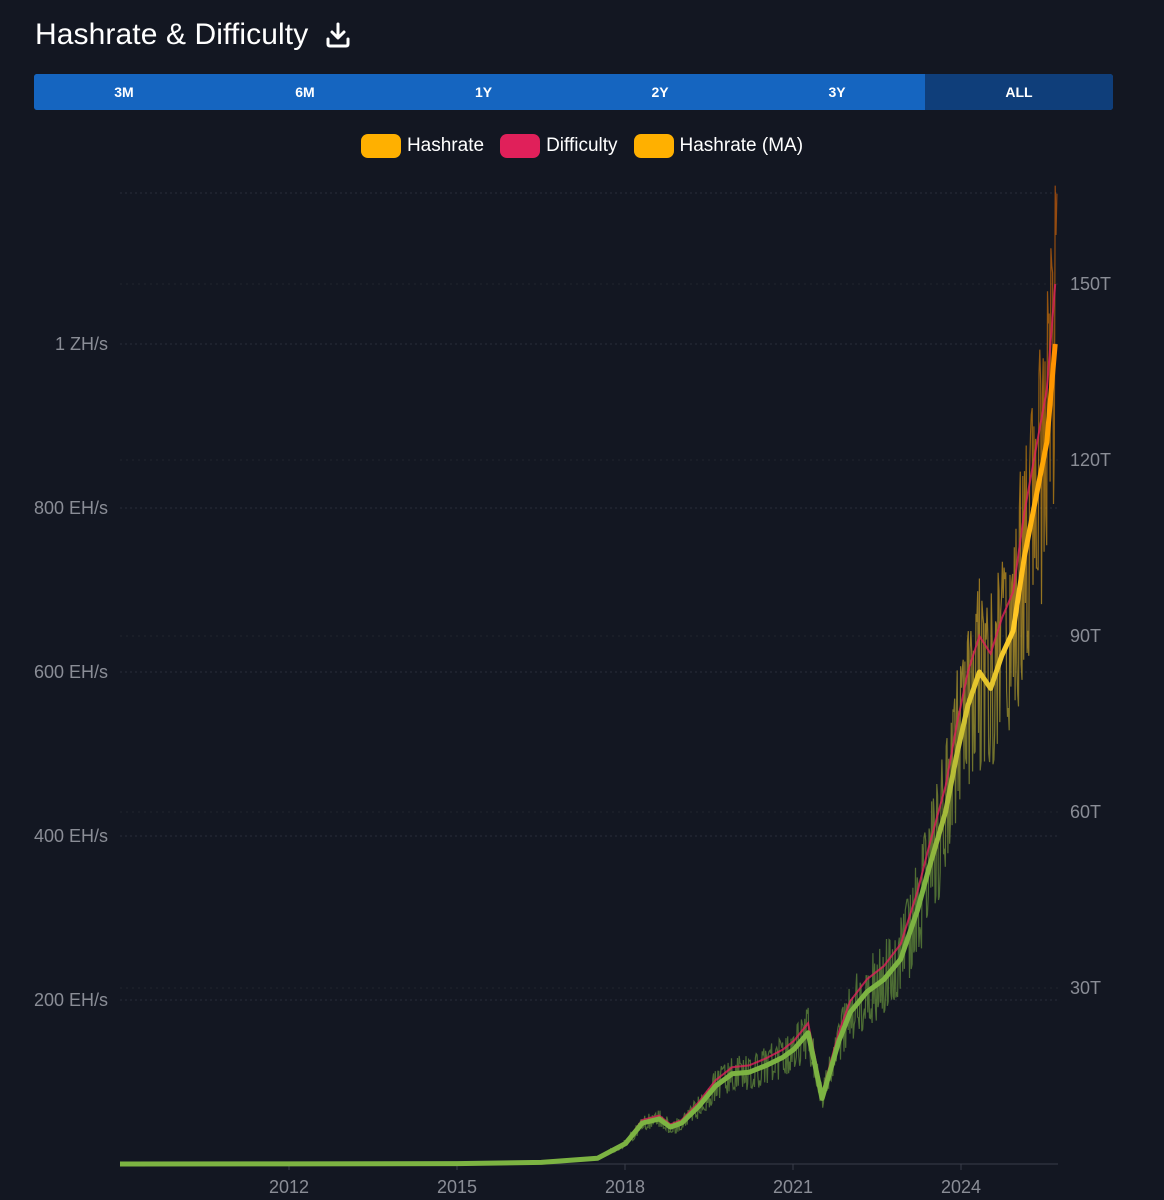 The width and height of the screenshot is (1164, 1200). I want to click on time-range-selector: 3M 6M 1Y 2Y 3Y ALL, so click(573, 92).